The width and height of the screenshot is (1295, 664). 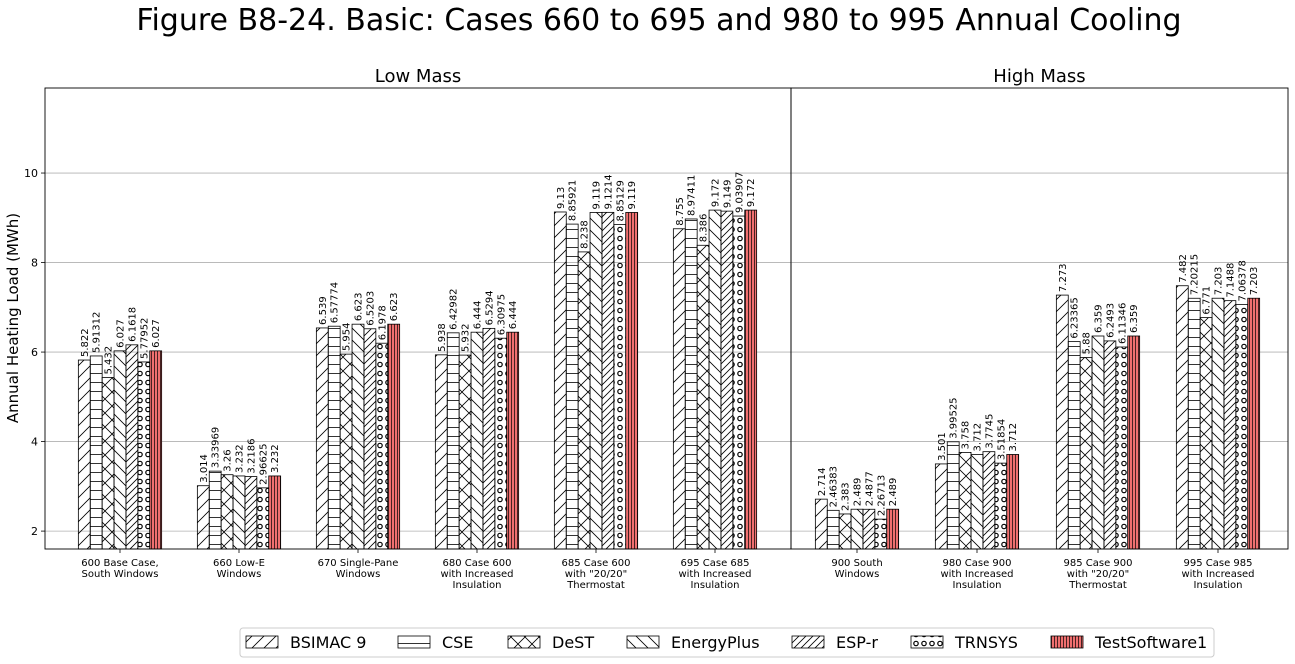 I want to click on data-label: 8.85129, so click(x=620, y=200).